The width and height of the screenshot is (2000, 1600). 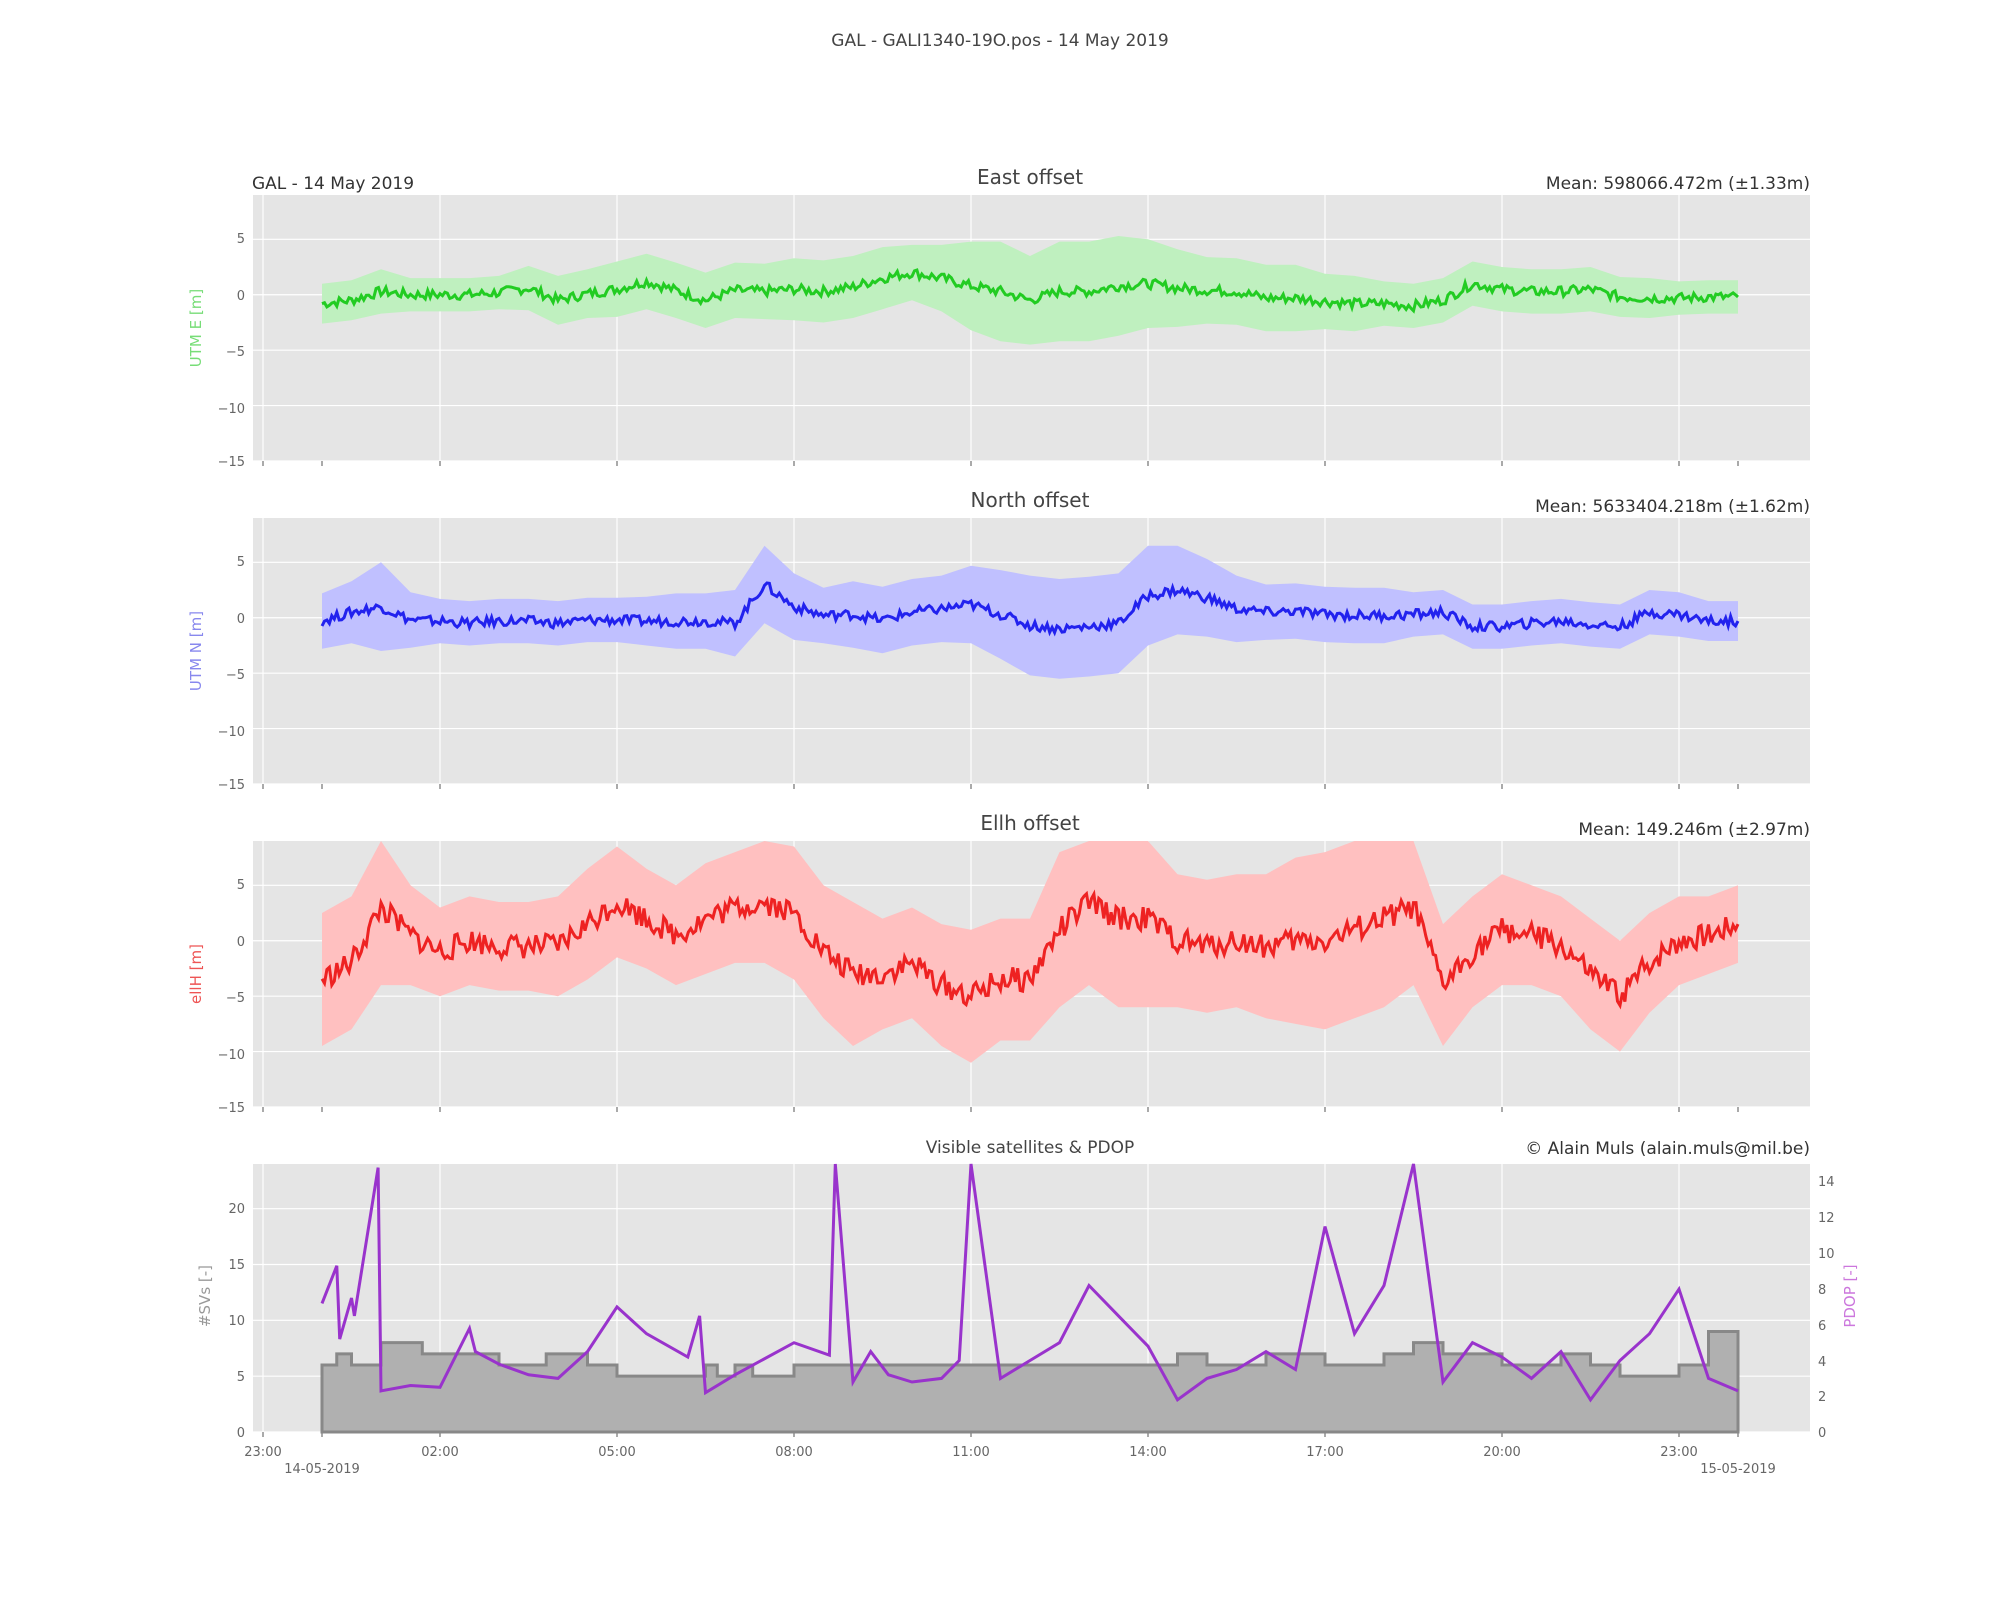 I want to click on pdop-ylabel: PDOP [-], so click(x=1850, y=1295).